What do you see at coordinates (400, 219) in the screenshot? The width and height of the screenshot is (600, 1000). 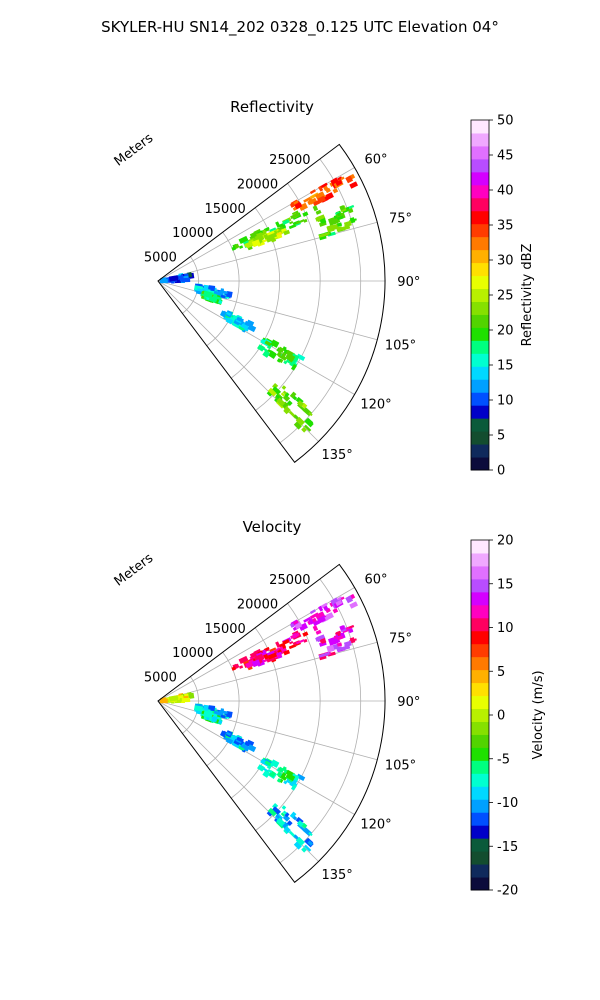 I see `angular-tick-label: 75°` at bounding box center [400, 219].